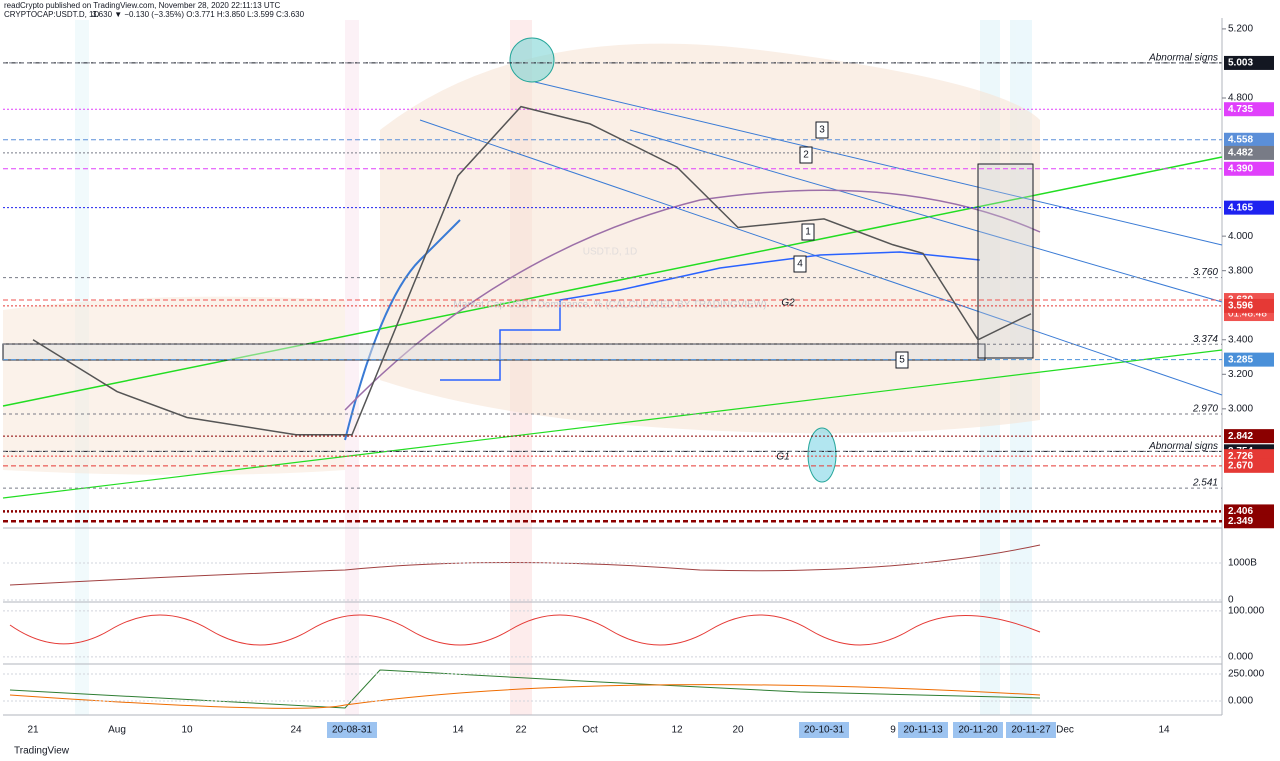 This screenshot has height=761, width=1280. I want to click on x-tick-label: Oct, so click(590, 730).